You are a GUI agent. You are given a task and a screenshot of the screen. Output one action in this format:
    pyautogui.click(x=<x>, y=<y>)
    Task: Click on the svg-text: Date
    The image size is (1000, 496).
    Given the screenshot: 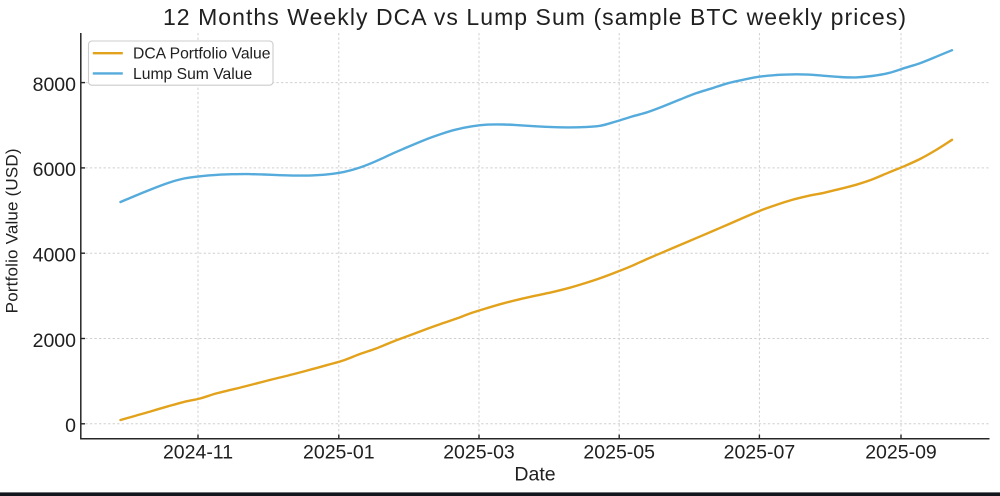 What is the action you would take?
    pyautogui.click(x=534, y=475)
    